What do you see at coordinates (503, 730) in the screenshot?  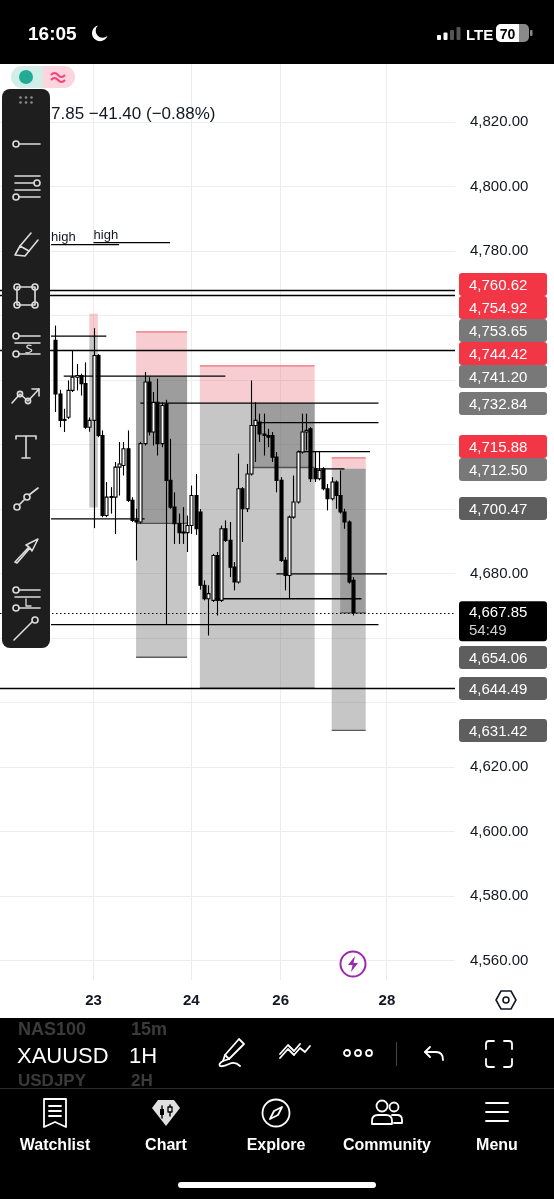 I see `text: 4,631.42` at bounding box center [503, 730].